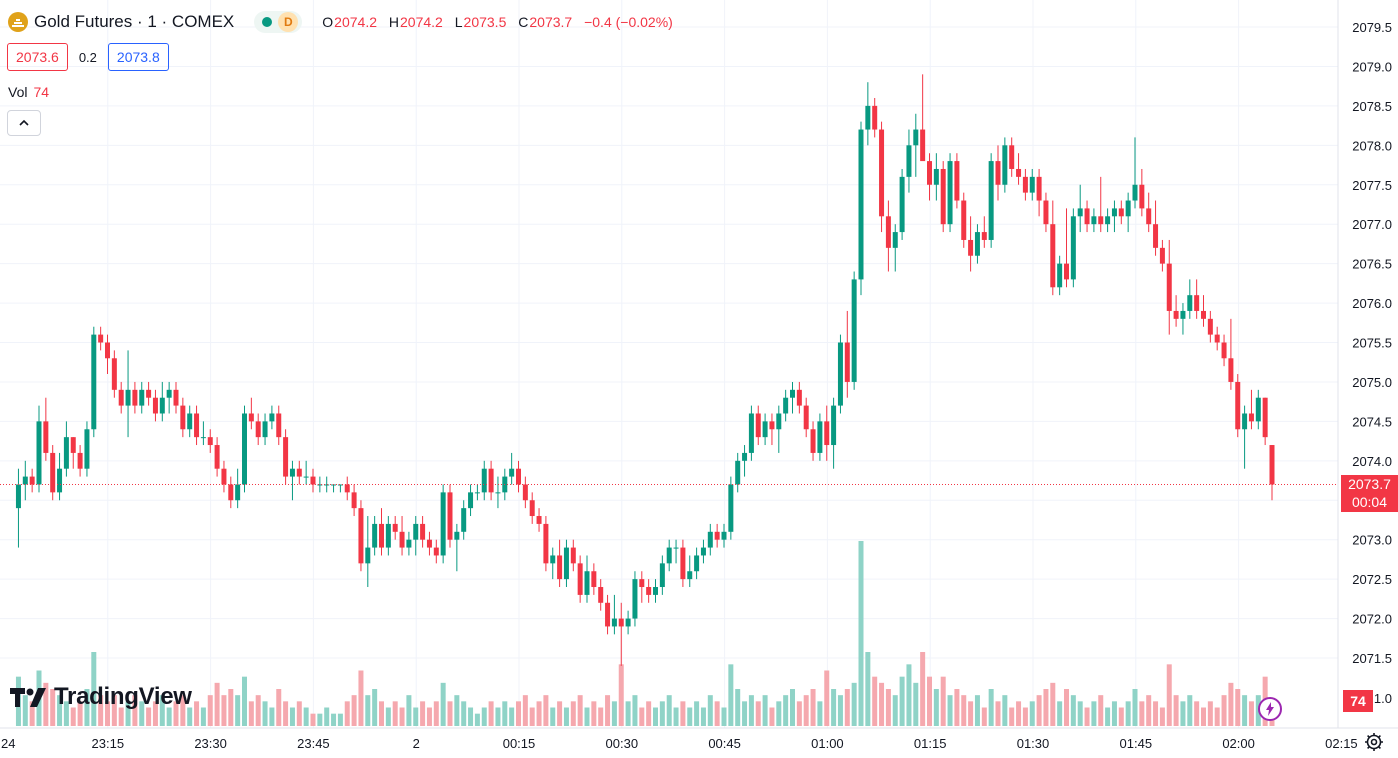 The height and width of the screenshot is (758, 1398). Describe the element at coordinates (138, 57) in the screenshot. I see `buy-price-button: 2073.8` at that location.